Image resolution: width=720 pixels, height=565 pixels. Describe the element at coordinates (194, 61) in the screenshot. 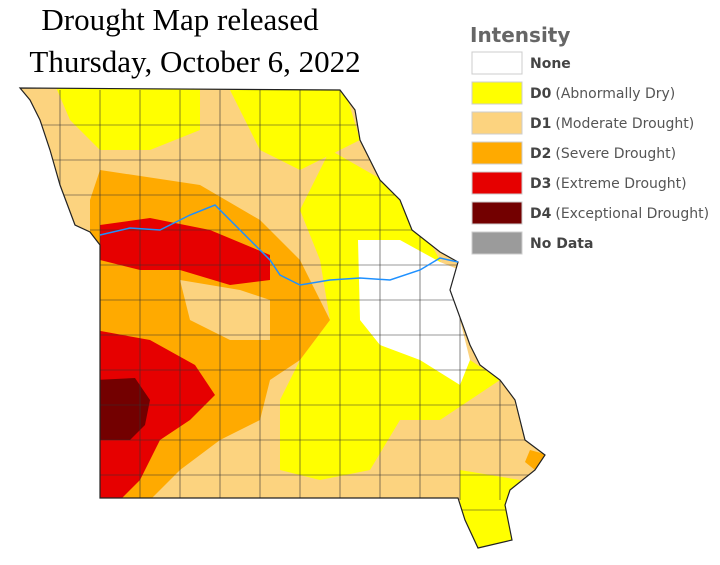

I see `title-line2: Thursday, October 6, 2022` at that location.